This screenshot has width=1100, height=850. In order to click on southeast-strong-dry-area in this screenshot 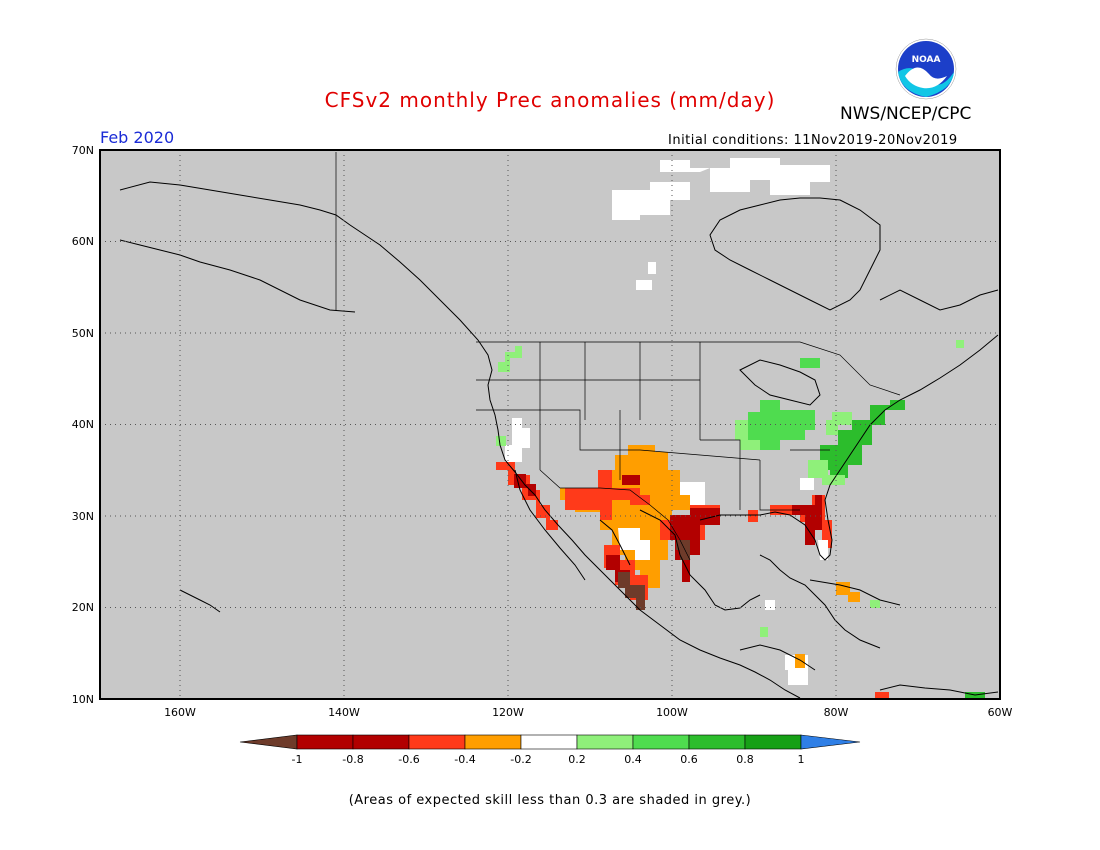, I will do `click(807, 520)`.